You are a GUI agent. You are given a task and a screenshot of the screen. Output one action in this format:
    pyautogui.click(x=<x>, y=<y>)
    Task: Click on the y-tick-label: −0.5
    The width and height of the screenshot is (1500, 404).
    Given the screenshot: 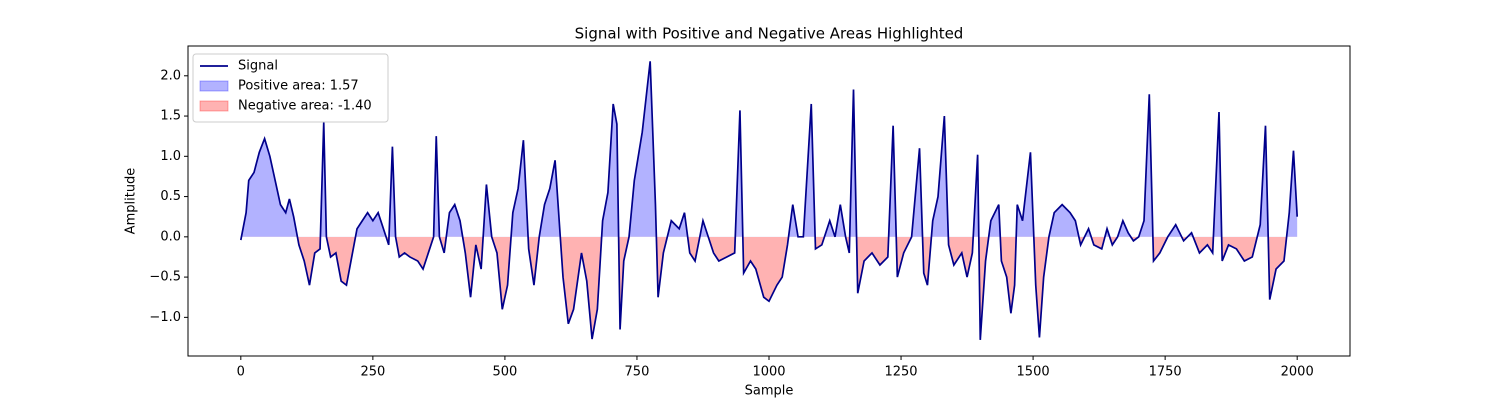 What is the action you would take?
    pyautogui.click(x=165, y=277)
    